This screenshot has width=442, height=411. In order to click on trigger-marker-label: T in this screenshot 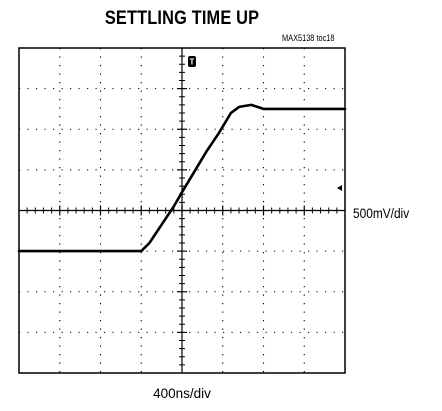, I will do `click(192, 62)`.